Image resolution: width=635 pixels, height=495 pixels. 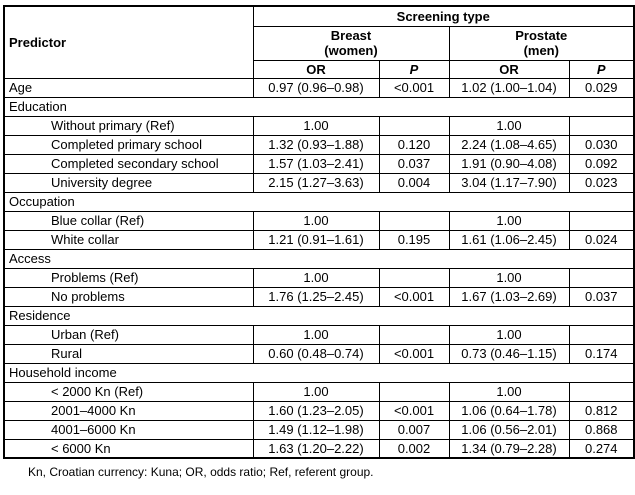 What do you see at coordinates (601, 69) in the screenshot?
I see `prostate-p-header: P` at bounding box center [601, 69].